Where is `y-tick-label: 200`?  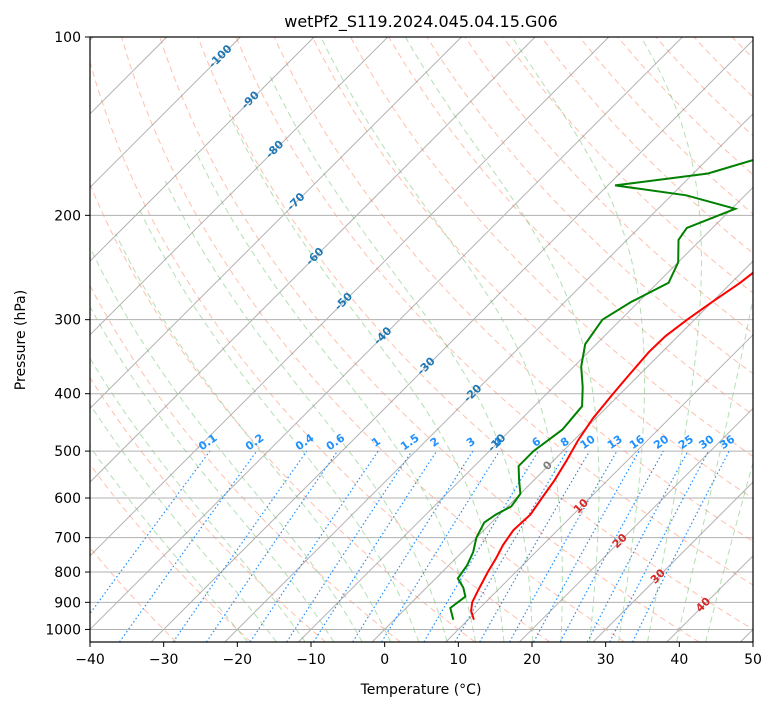 y-tick-label: 200 is located at coordinates (67, 216).